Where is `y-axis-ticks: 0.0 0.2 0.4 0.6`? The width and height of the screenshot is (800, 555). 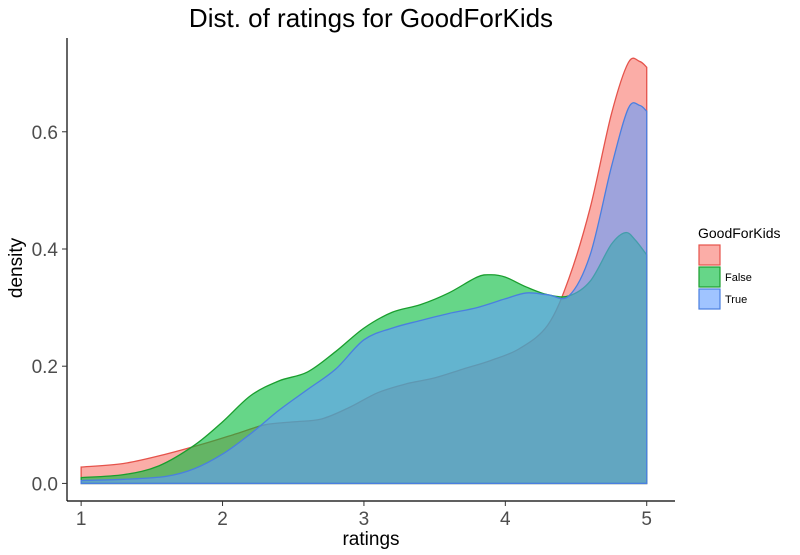 y-axis-ticks: 0.0 0.2 0.4 0.6 is located at coordinates (49, 309).